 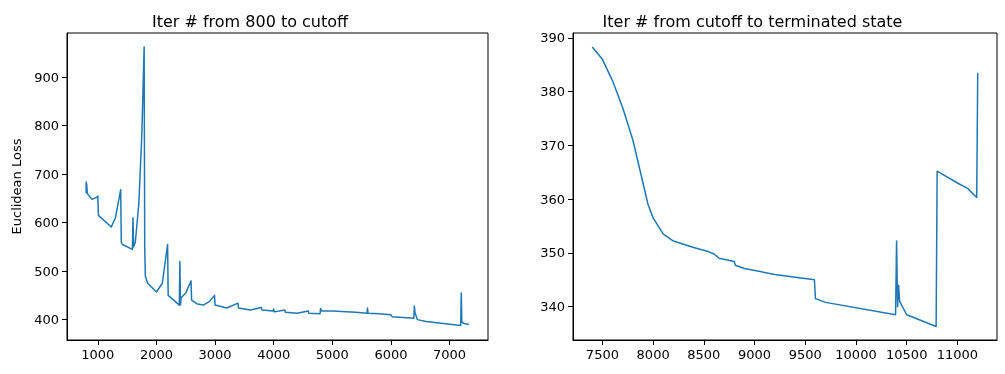 What do you see at coordinates (653, 354) in the screenshot?
I see `x-tick-label: 8000` at bounding box center [653, 354].